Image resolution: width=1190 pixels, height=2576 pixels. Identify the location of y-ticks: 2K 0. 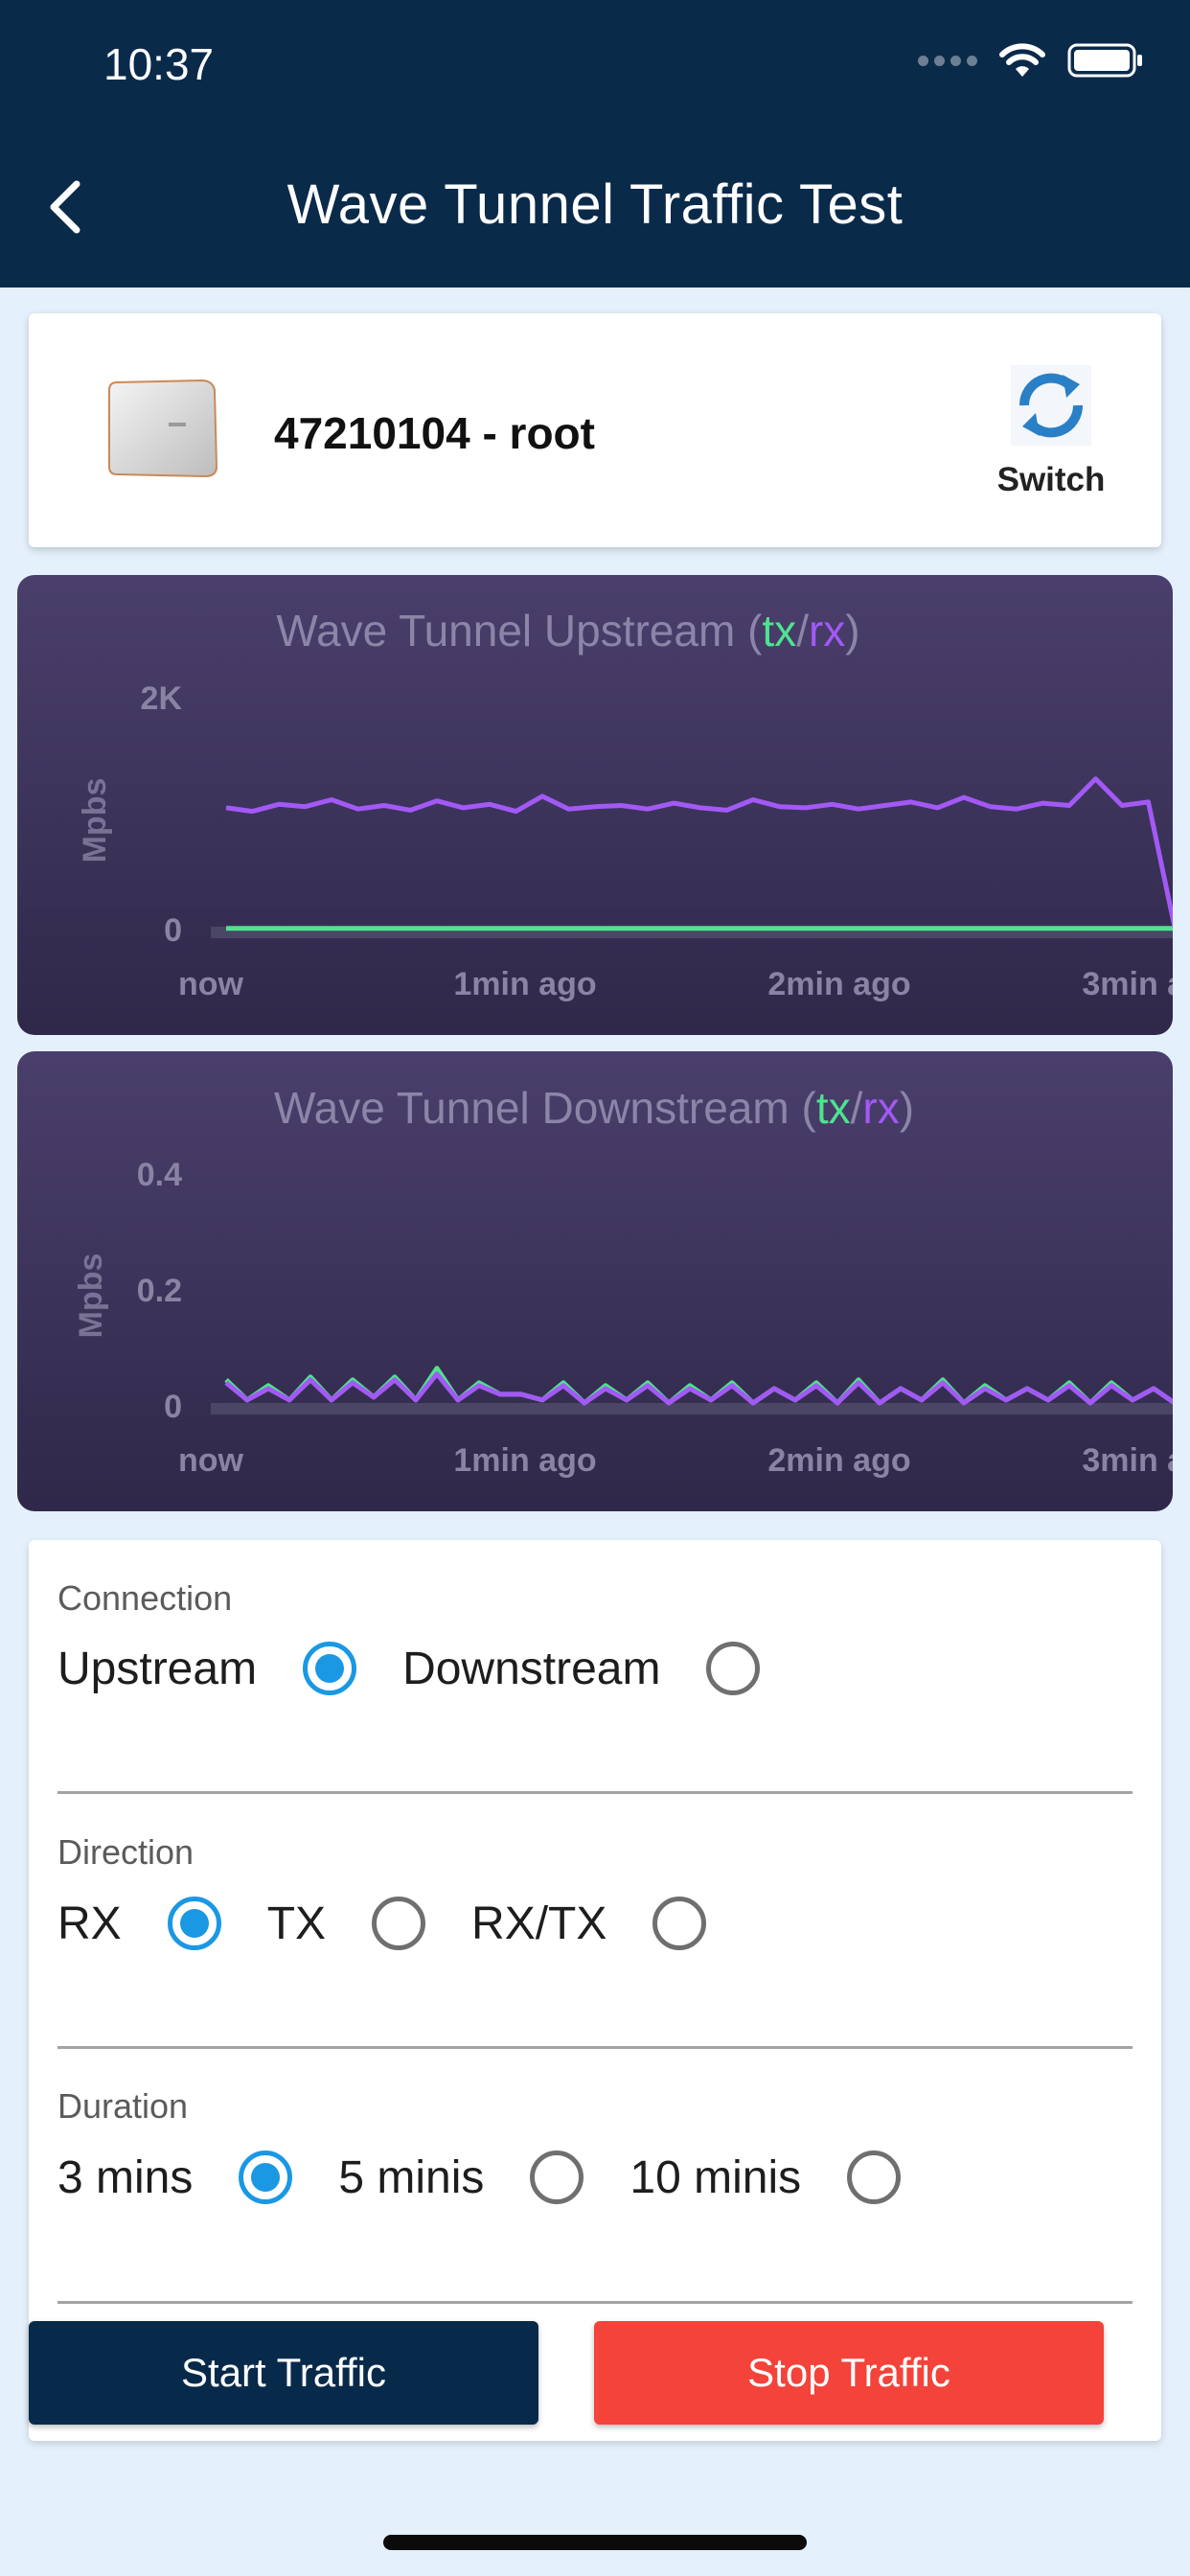
(162, 814).